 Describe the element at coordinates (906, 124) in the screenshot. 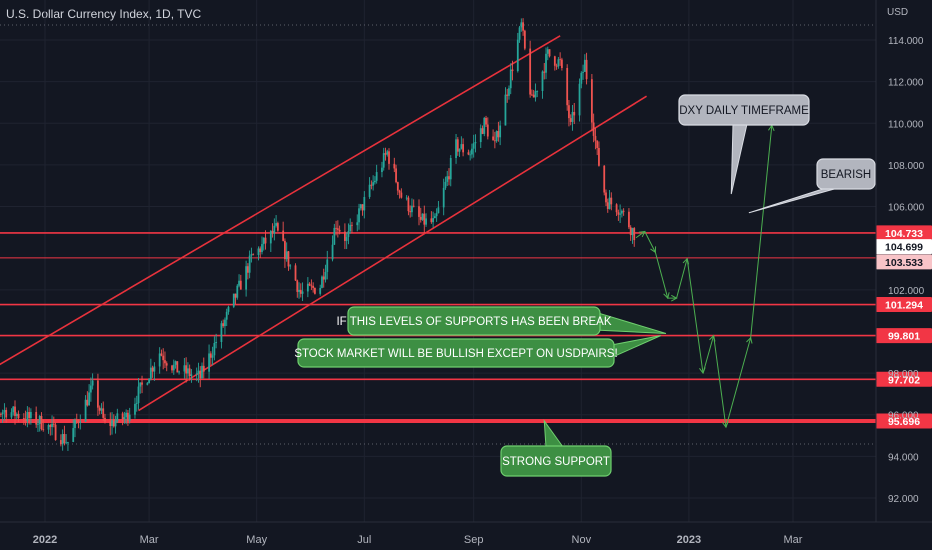

I see `y-tick-label: 110.000` at that location.